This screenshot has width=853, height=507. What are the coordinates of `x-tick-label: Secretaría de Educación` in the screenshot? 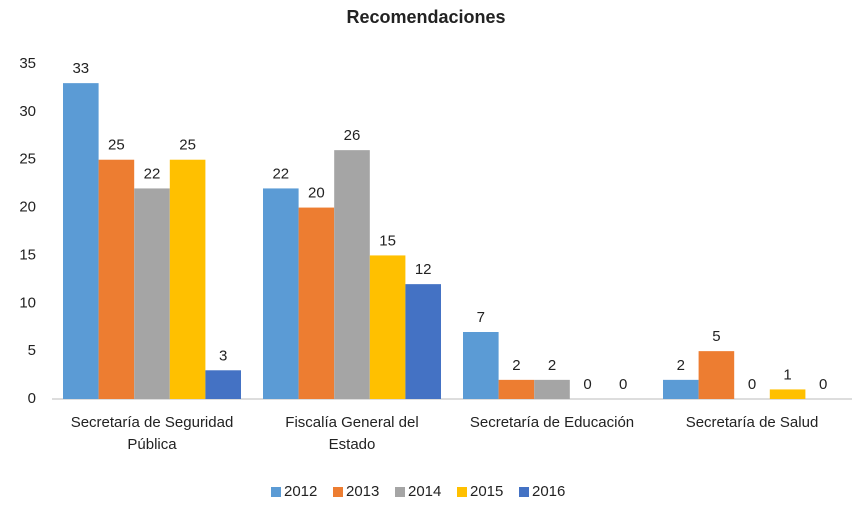 It's located at (552, 422).